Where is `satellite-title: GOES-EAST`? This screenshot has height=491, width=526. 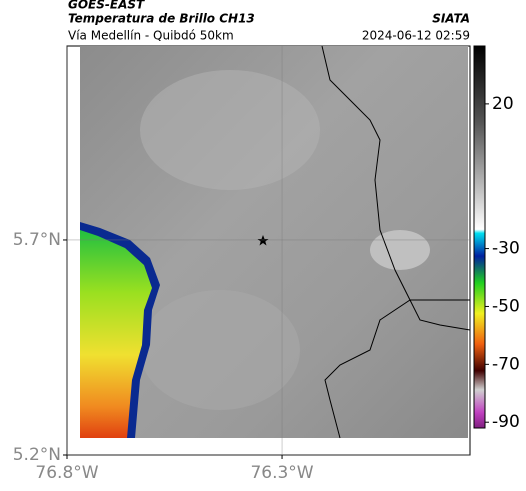 satellite-title: GOES-EAST is located at coordinates (106, 6).